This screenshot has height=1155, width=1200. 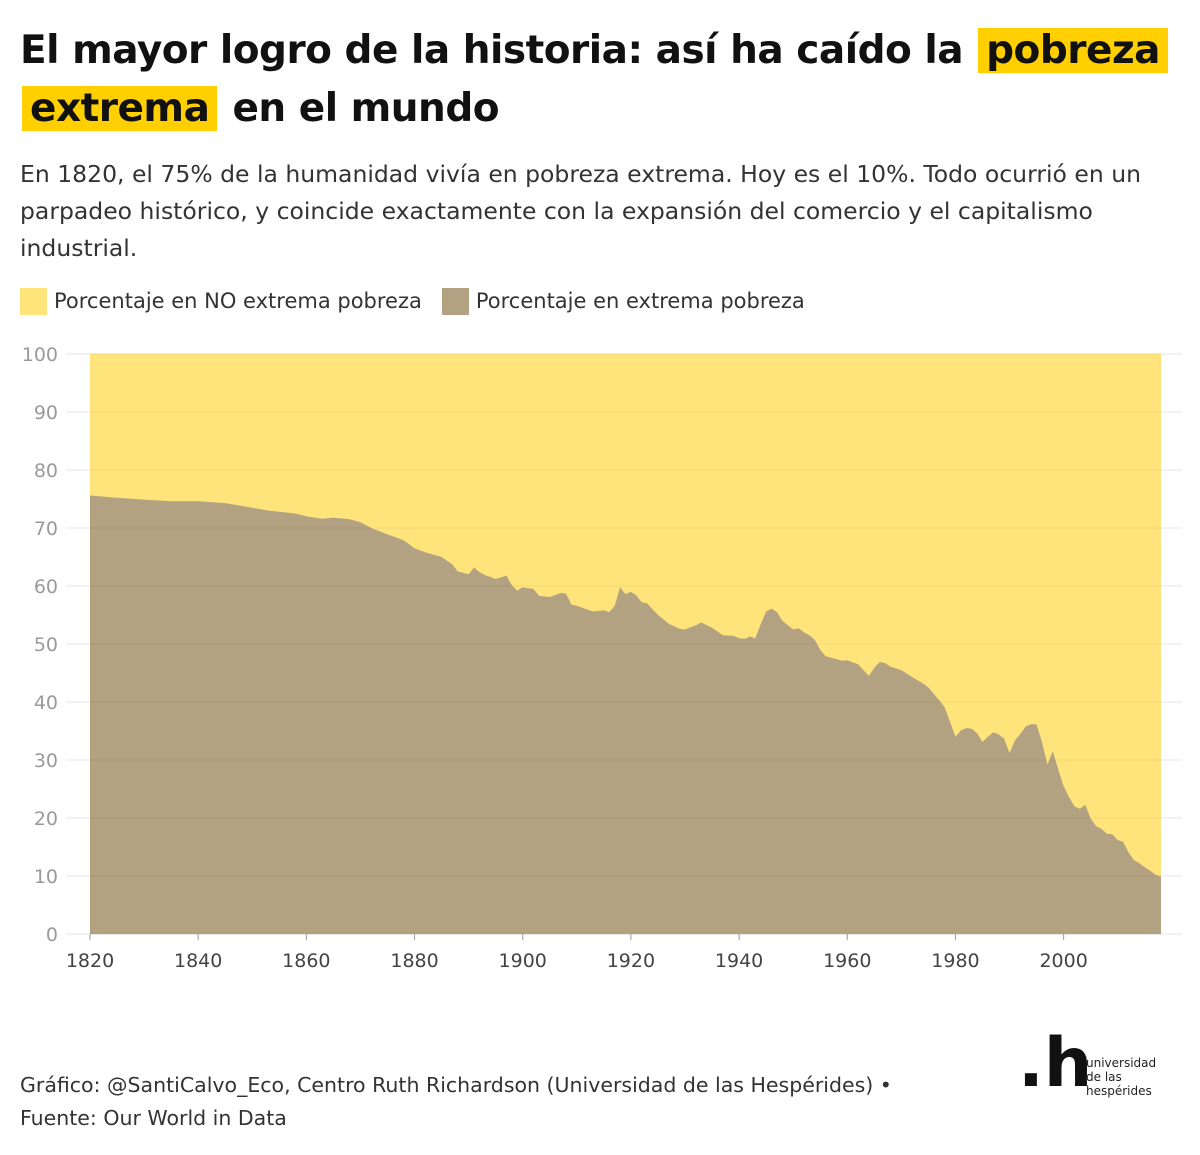 What do you see at coordinates (46, 529) in the screenshot?
I see `y-tick-label-70: 70` at bounding box center [46, 529].